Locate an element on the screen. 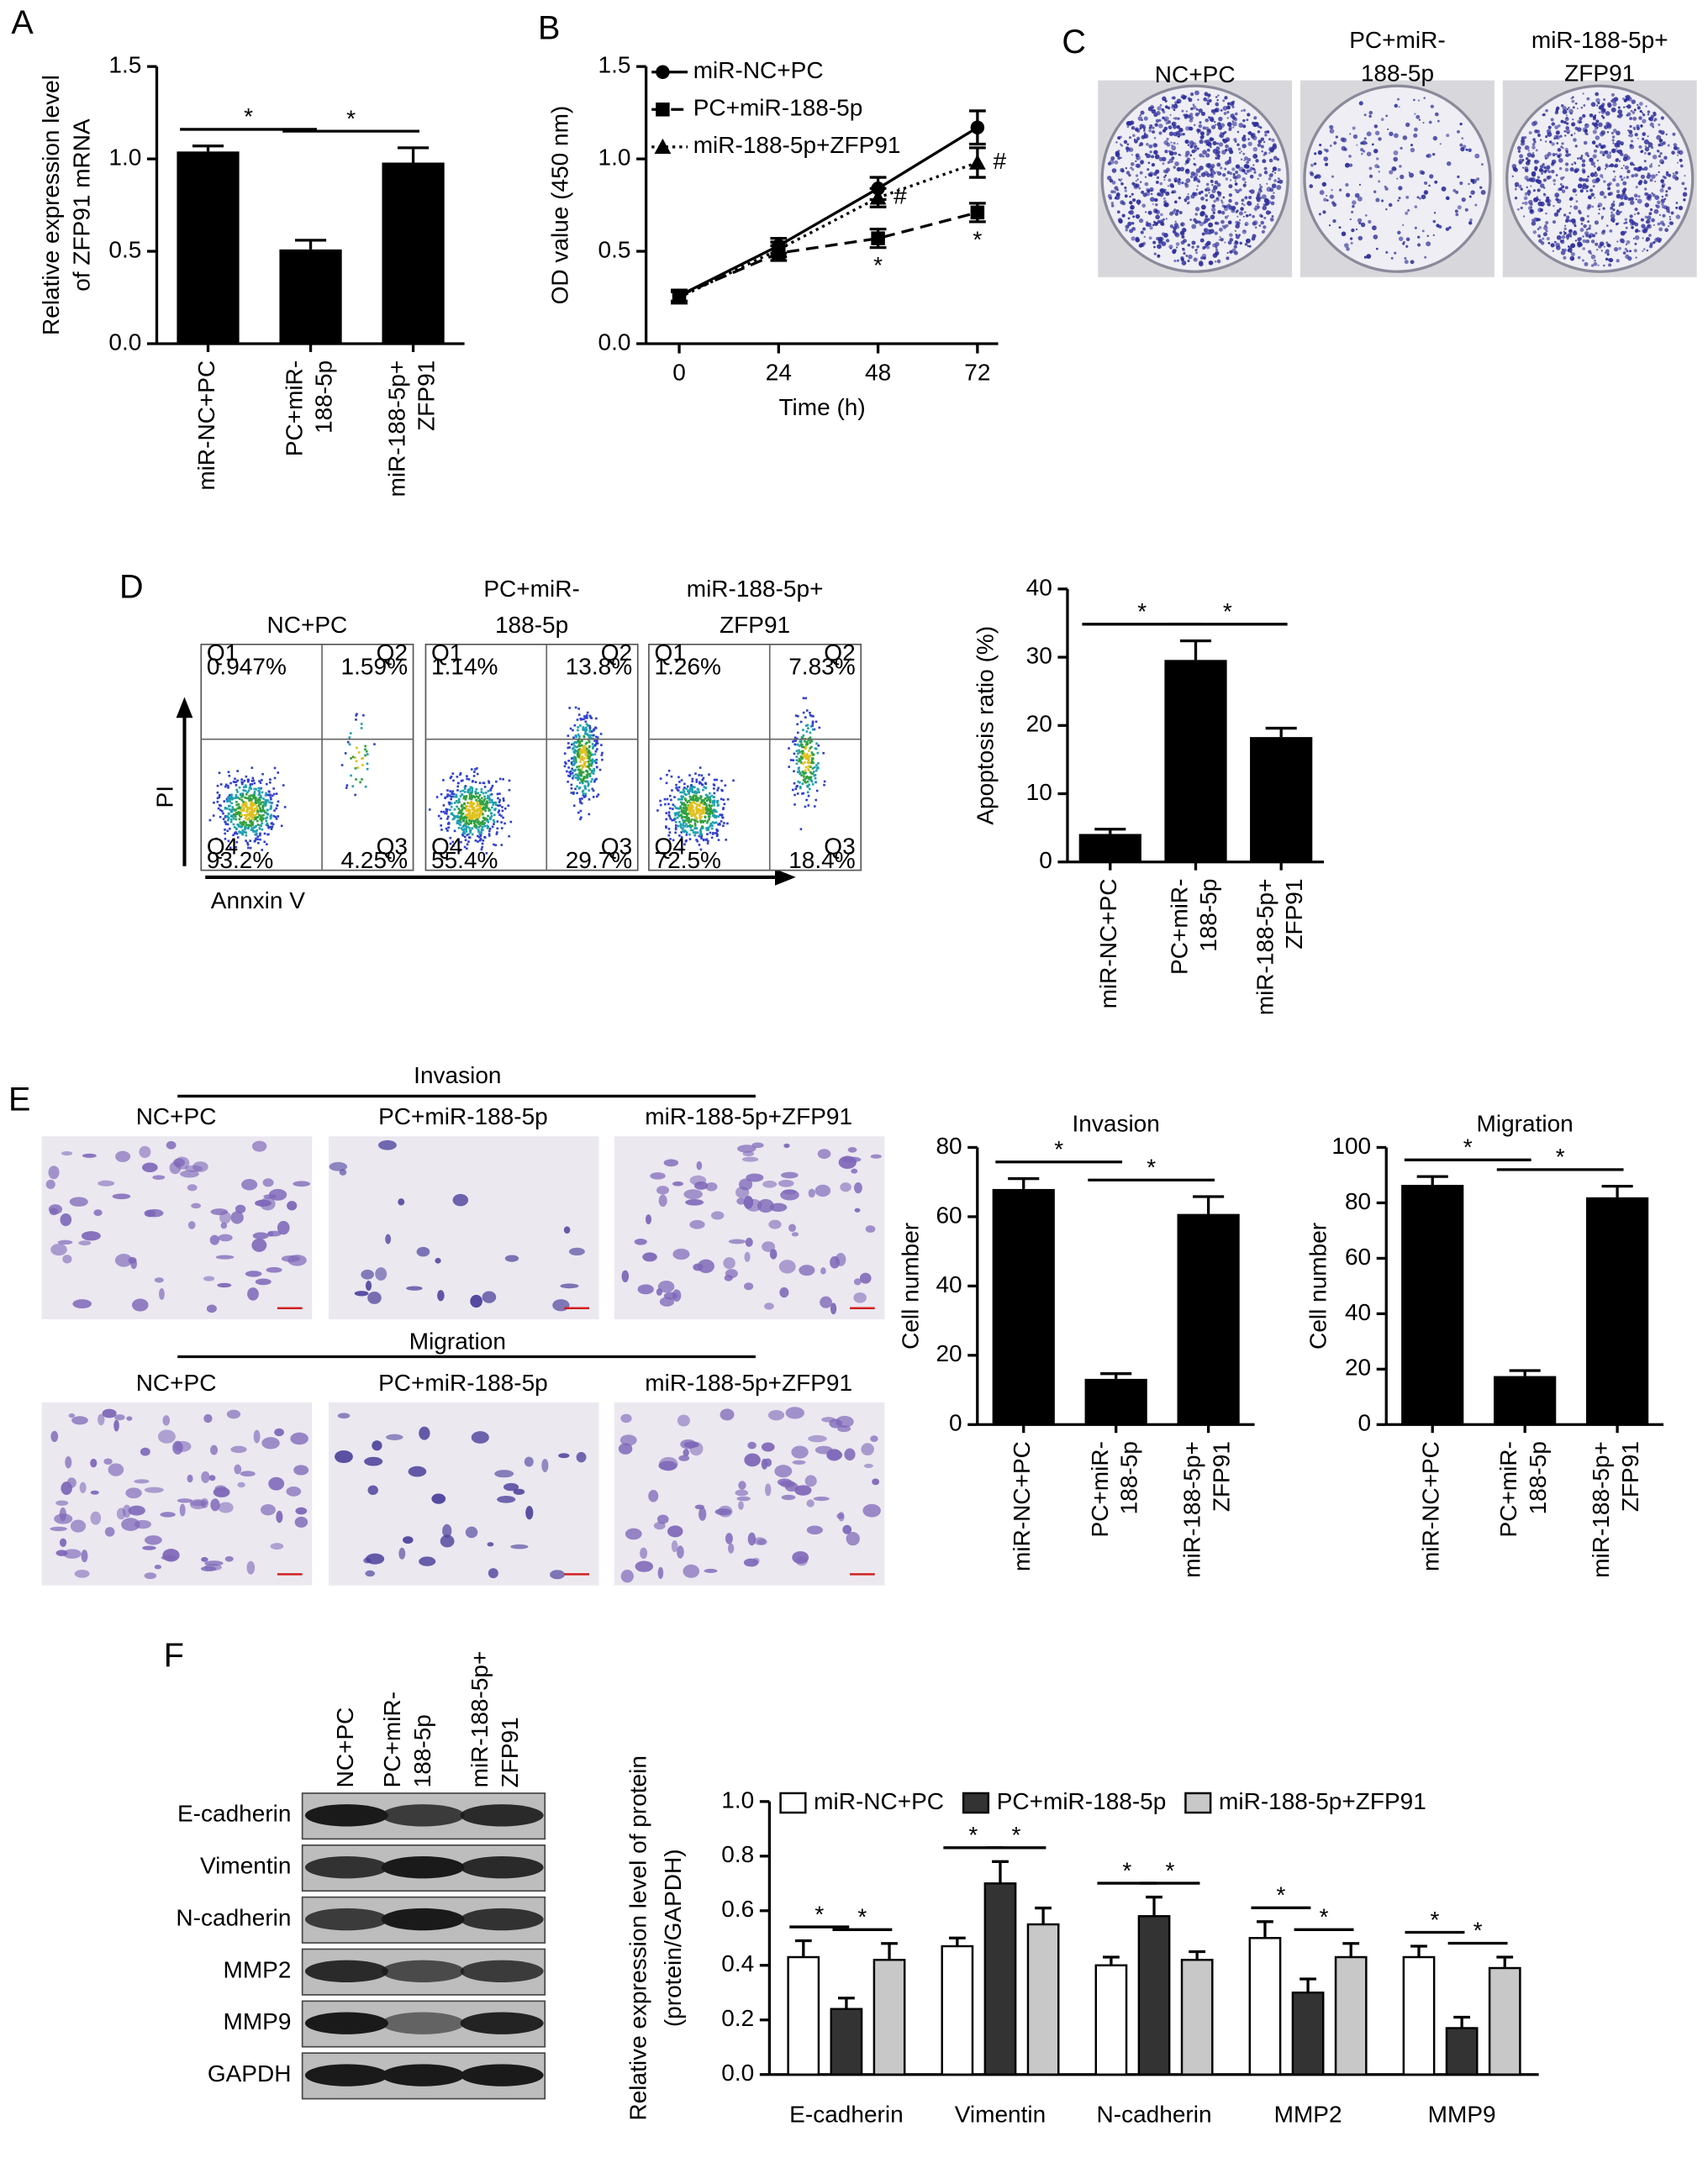  quadrant-value: 0.947% is located at coordinates (247, 666).